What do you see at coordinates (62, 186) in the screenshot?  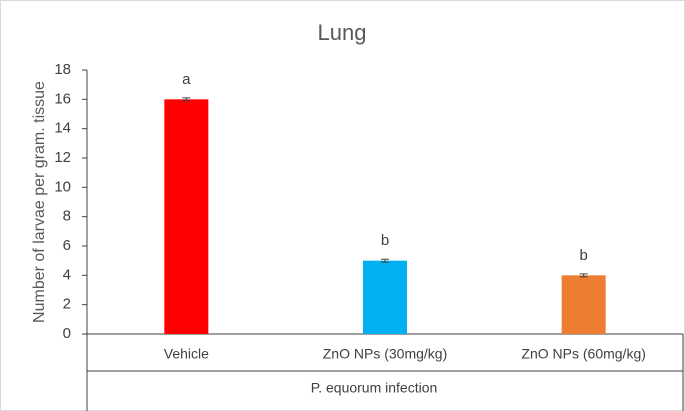 I see `y-tick-label: 10` at bounding box center [62, 186].